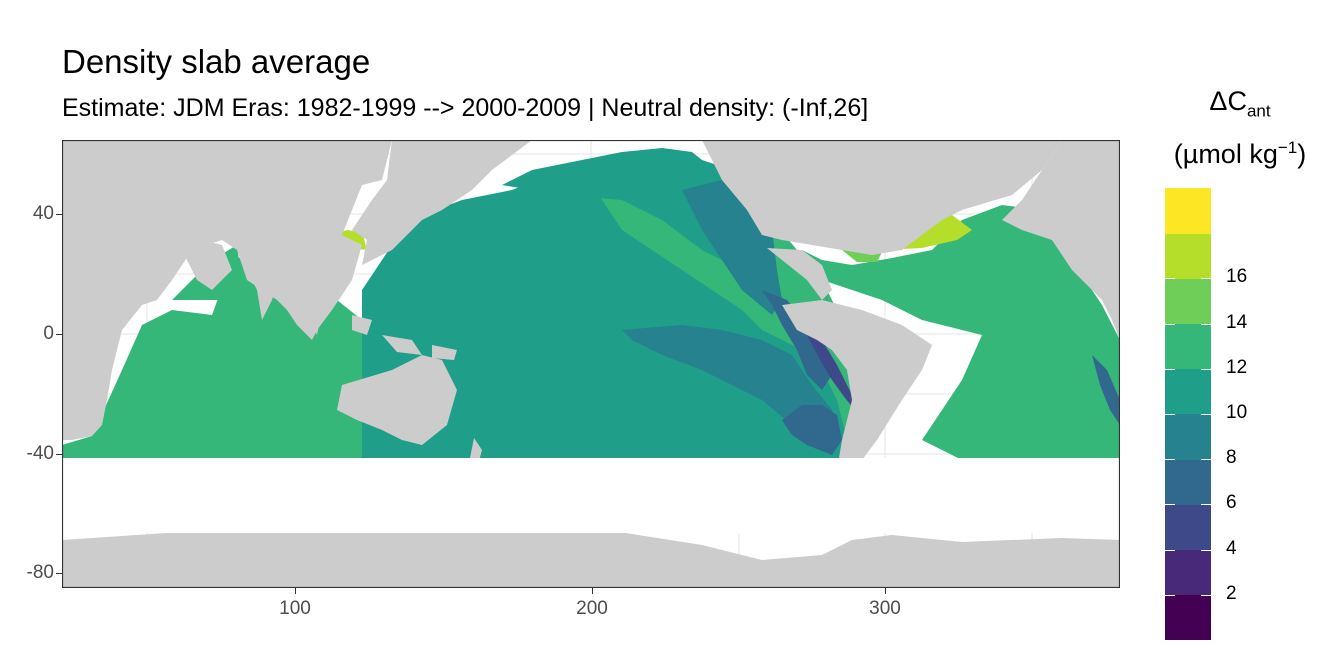 The height and width of the screenshot is (672, 1344). What do you see at coordinates (885, 608) in the screenshot?
I see `x-tick-label: 300` at bounding box center [885, 608].